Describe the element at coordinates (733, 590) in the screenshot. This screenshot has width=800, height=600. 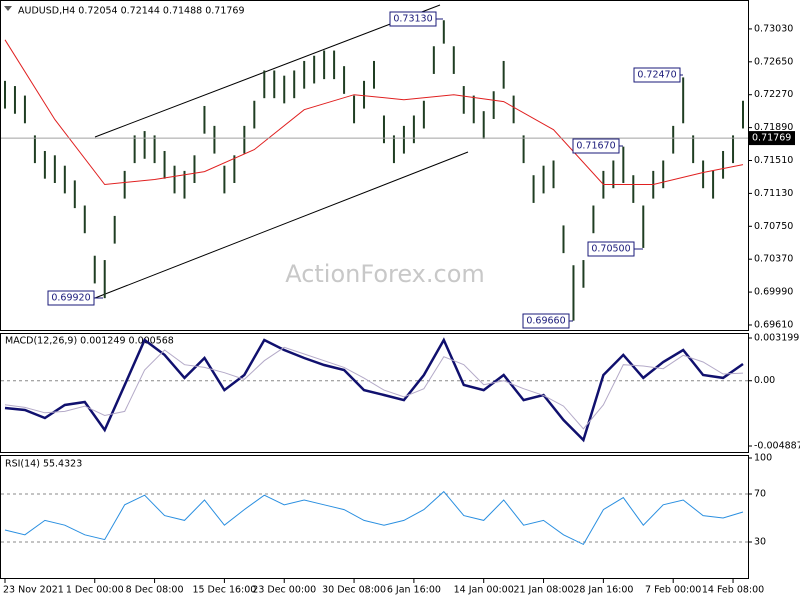
I see `x-tick-label: 14 Feb 08:00` at that location.